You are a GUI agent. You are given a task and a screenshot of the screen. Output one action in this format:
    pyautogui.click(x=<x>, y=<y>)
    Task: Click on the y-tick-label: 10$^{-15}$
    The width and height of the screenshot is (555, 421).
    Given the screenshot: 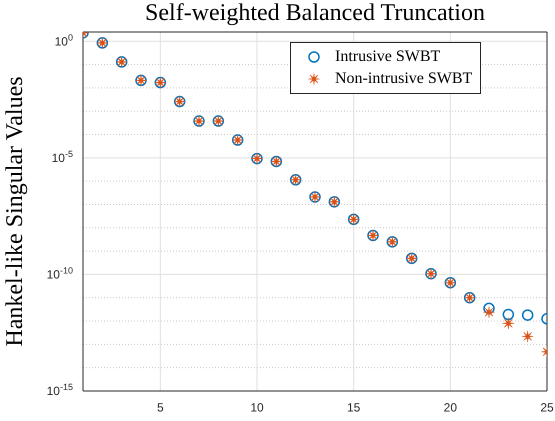 What is the action you would take?
    pyautogui.click(x=59, y=390)
    